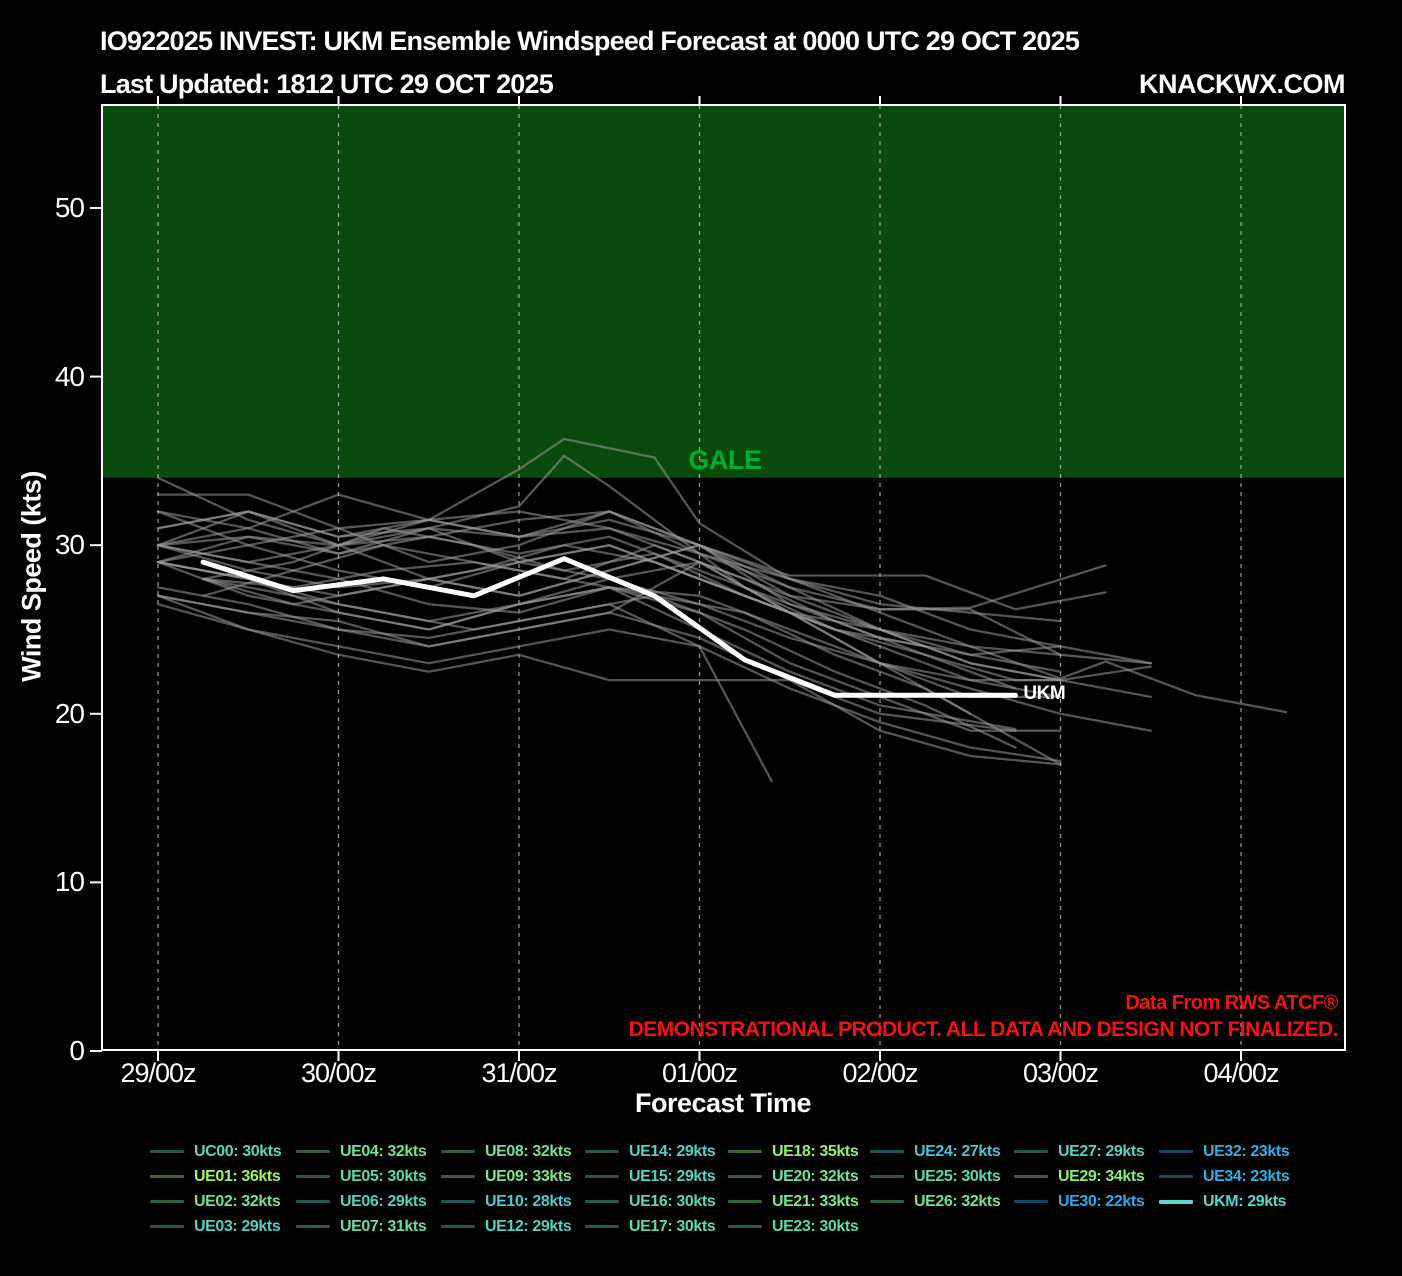  Describe the element at coordinates (1031, 1201) in the screenshot. I see `legend-swatch-UE30` at that location.